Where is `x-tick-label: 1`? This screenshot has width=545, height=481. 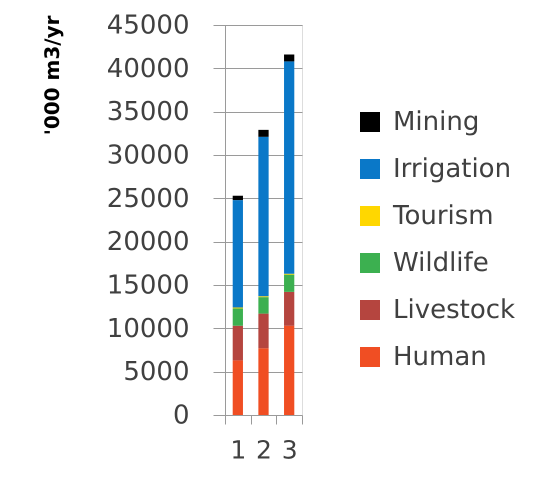
x-tick-label: 1 is located at coordinates (238, 450).